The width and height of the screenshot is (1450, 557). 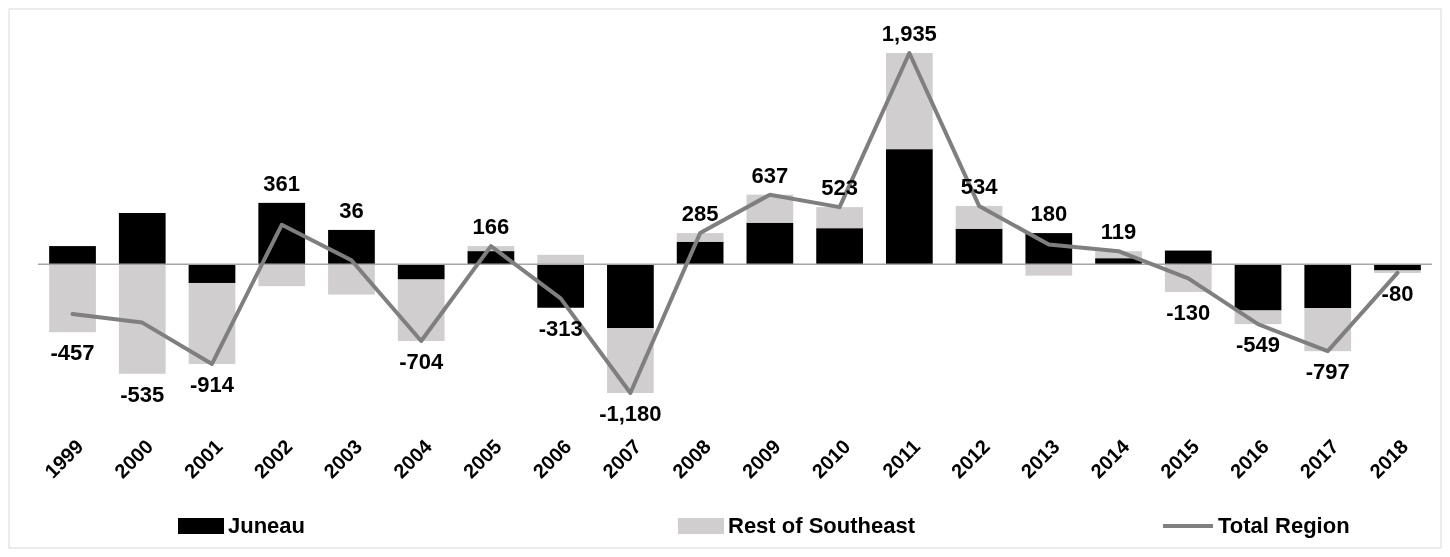 What do you see at coordinates (267, 525) in the screenshot?
I see `legend-label: Juneau` at bounding box center [267, 525].